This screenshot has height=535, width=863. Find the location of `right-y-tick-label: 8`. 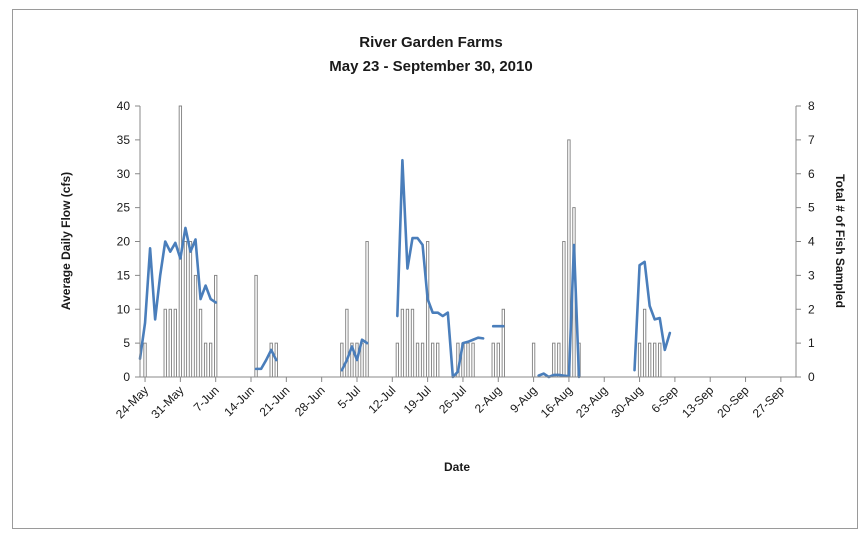

right-y-tick-label: 8 is located at coordinates (811, 106).